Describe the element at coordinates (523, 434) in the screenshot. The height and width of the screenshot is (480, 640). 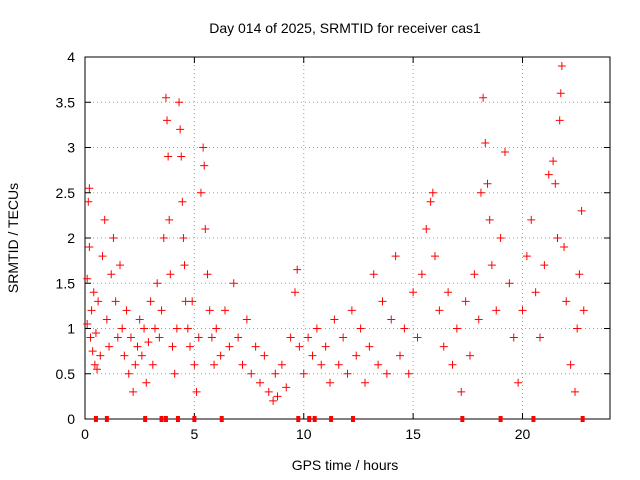
I see `x-tick-label: 20` at that location.